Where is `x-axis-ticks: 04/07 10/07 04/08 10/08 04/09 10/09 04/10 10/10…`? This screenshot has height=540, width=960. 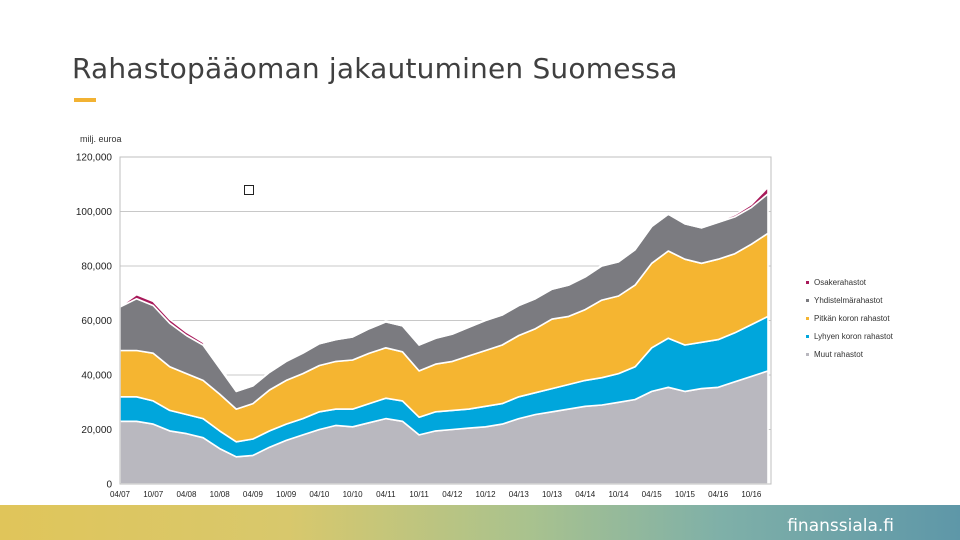 x-axis-ticks: 04/07 10/07 04/08 10/08 04/09 10/09 04/10 10/10… is located at coordinates (436, 494).